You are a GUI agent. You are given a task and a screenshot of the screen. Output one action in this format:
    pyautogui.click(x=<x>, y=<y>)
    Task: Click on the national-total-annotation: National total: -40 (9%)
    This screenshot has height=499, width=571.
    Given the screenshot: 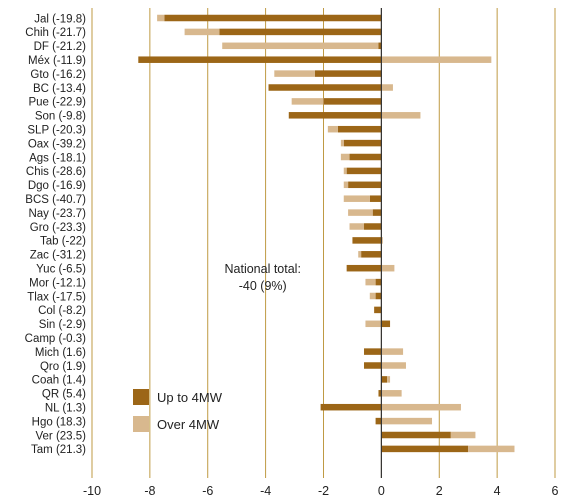 What is the action you would take?
    pyautogui.click(x=263, y=277)
    